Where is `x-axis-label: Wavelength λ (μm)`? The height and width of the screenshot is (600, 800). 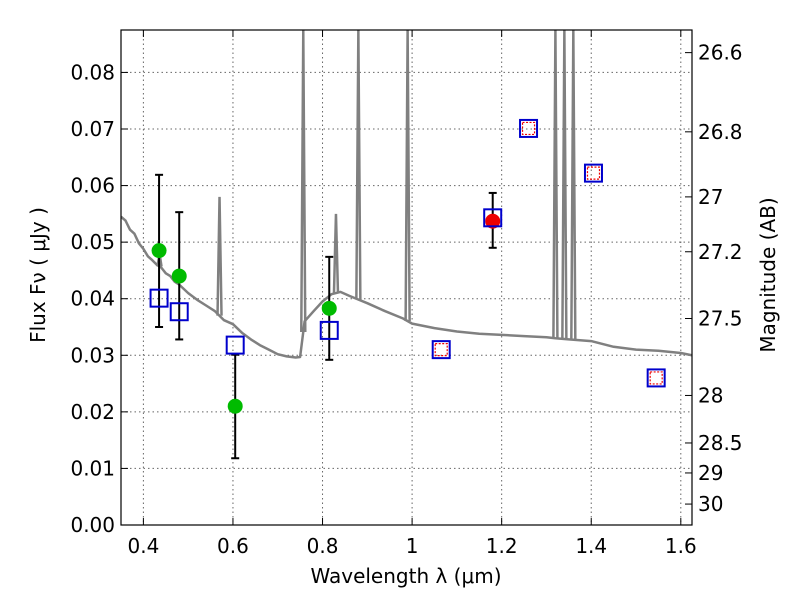
x-axis-label: Wavelength λ (μm) is located at coordinates (405, 576).